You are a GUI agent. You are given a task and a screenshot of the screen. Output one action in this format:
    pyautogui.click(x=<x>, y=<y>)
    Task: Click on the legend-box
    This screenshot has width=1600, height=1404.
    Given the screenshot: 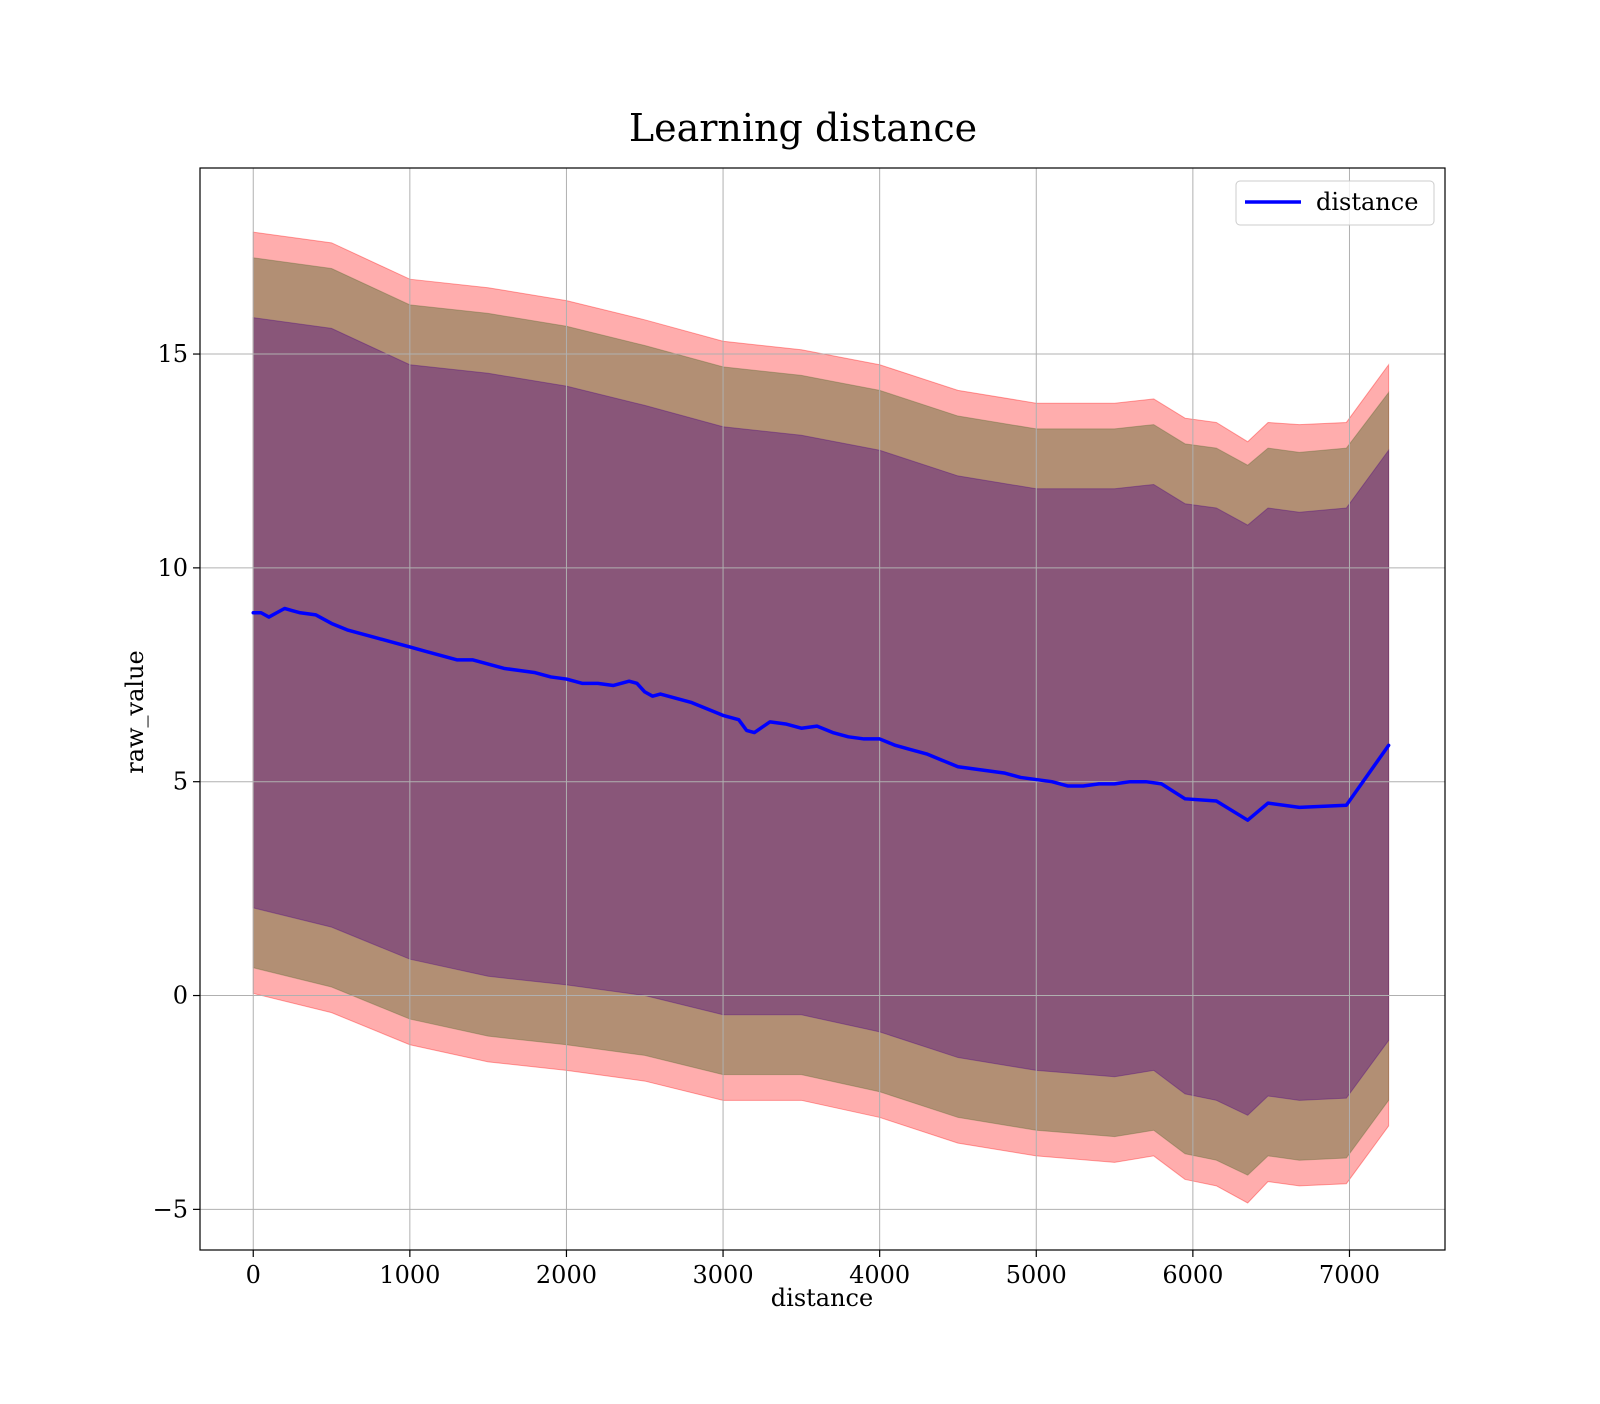 What is the action you would take?
    pyautogui.click(x=1335, y=203)
    